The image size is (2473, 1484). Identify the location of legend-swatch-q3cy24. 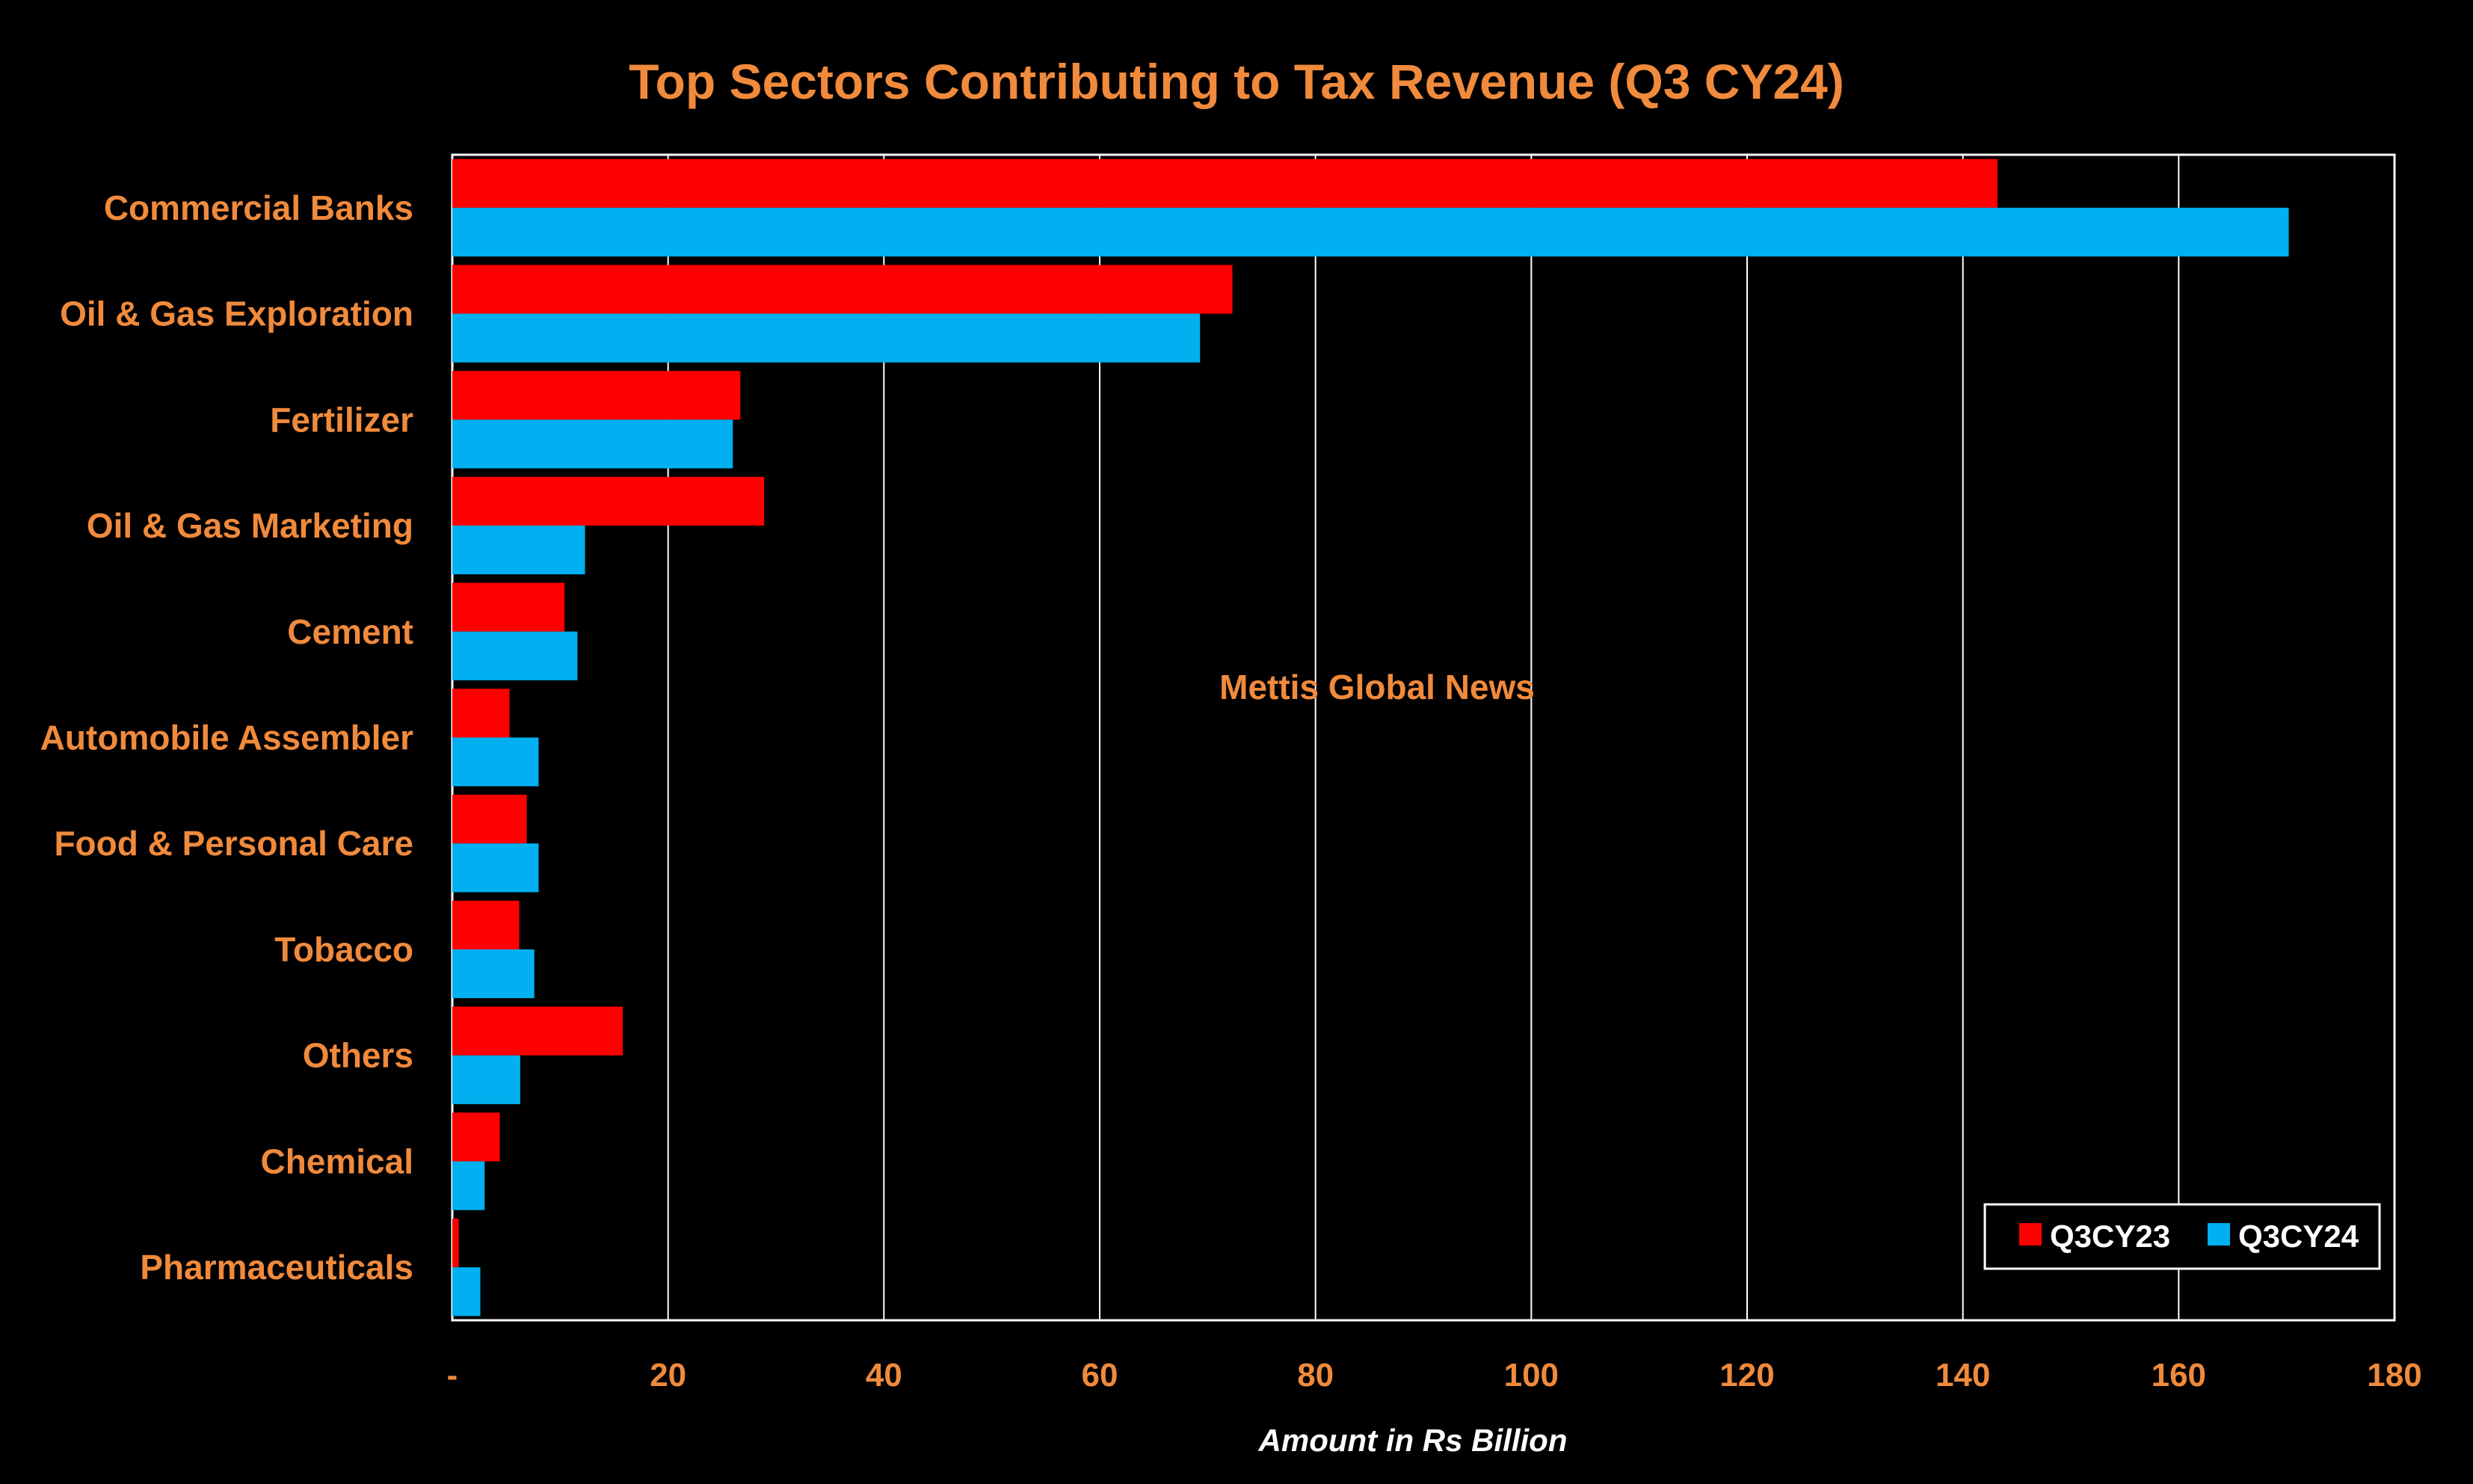
(2219, 1234).